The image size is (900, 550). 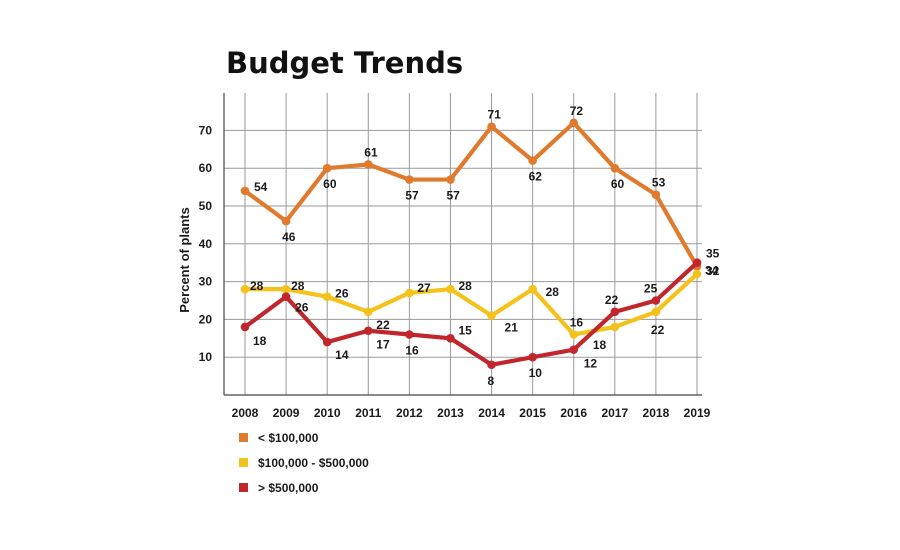 What do you see at coordinates (697, 413) in the screenshot?
I see `x-tick-label: 2019` at bounding box center [697, 413].